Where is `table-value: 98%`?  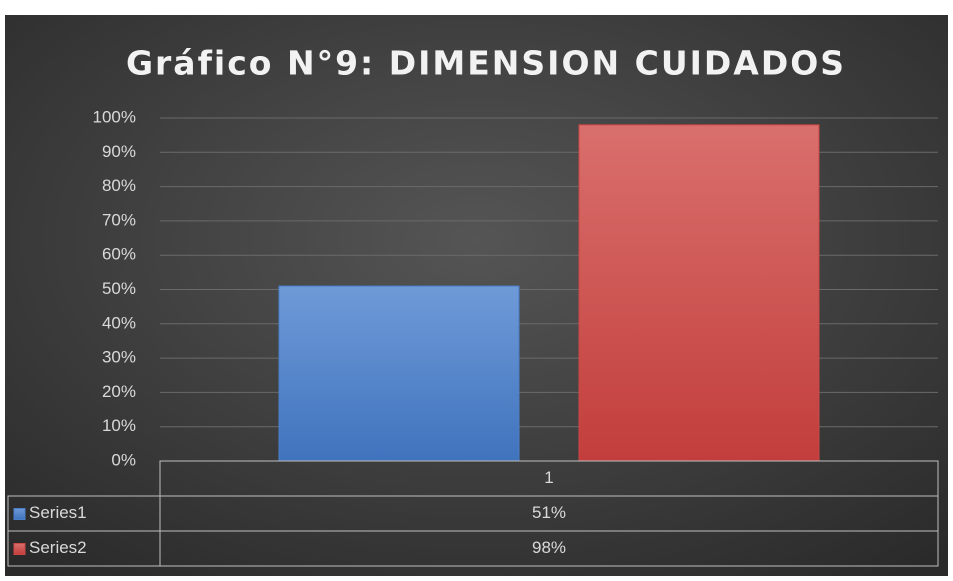
table-value: 98% is located at coordinates (549, 547).